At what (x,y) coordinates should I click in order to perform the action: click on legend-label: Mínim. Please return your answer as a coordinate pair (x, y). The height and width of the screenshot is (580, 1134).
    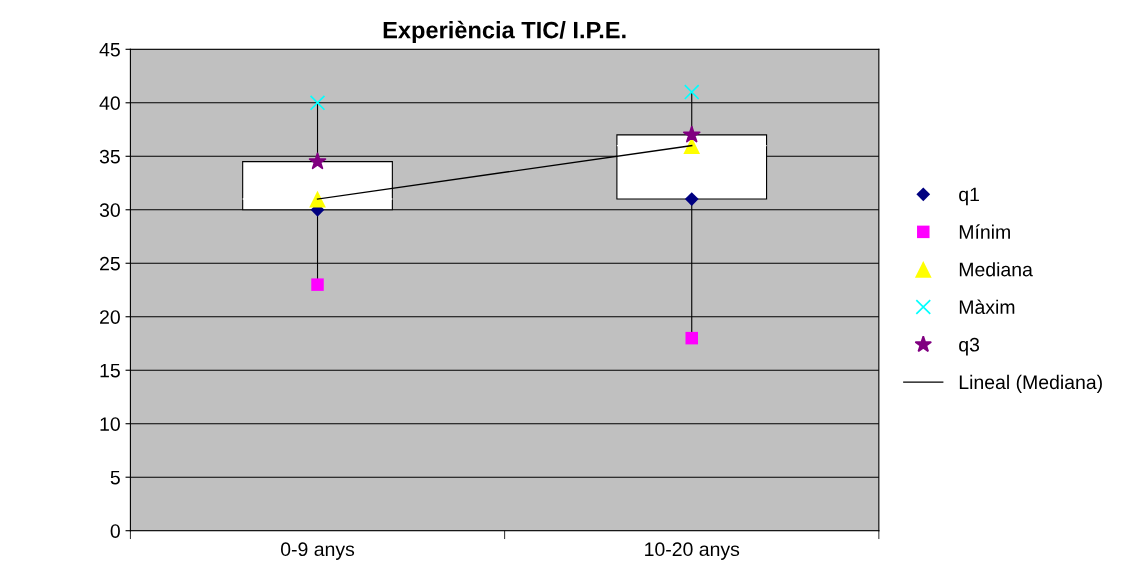
    Looking at the image, I should click on (984, 231).